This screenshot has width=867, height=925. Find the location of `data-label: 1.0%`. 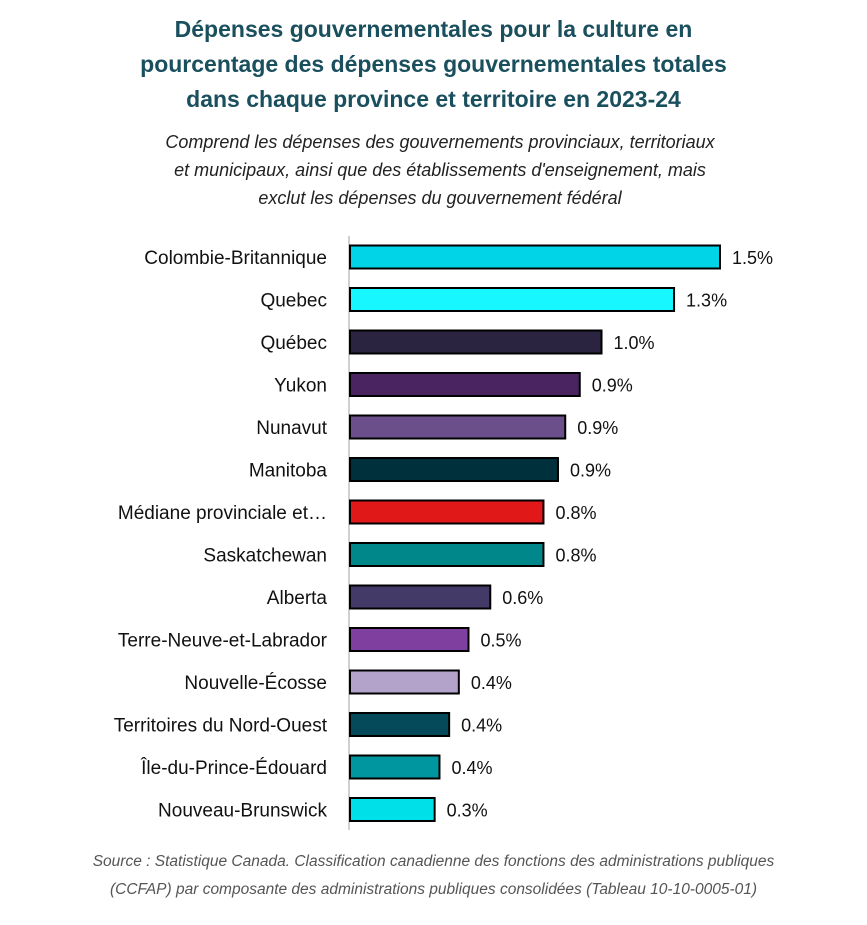

data-label: 1.0% is located at coordinates (634, 343).